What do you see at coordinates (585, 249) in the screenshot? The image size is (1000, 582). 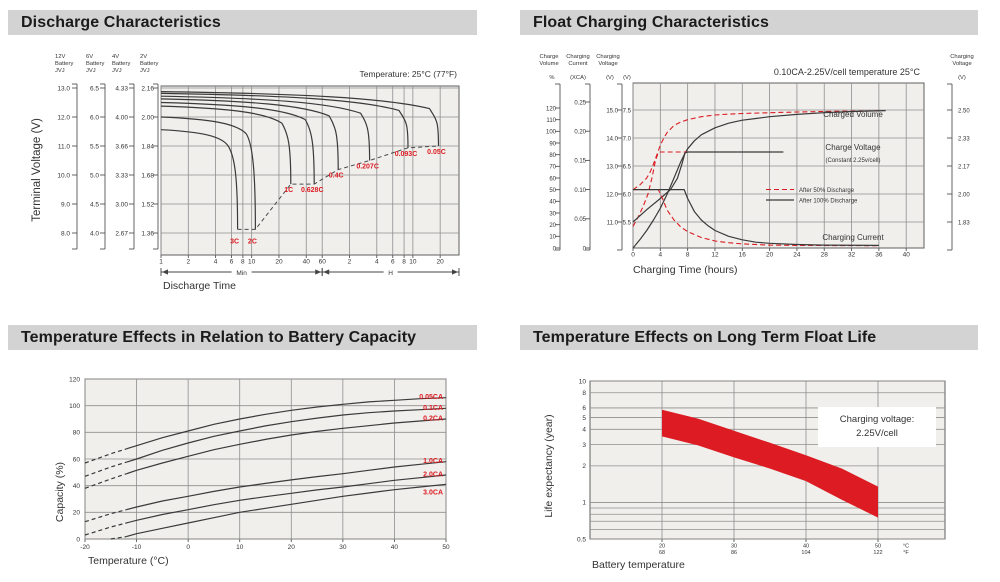 I see `scale-tick-label: 0` at bounding box center [585, 249].